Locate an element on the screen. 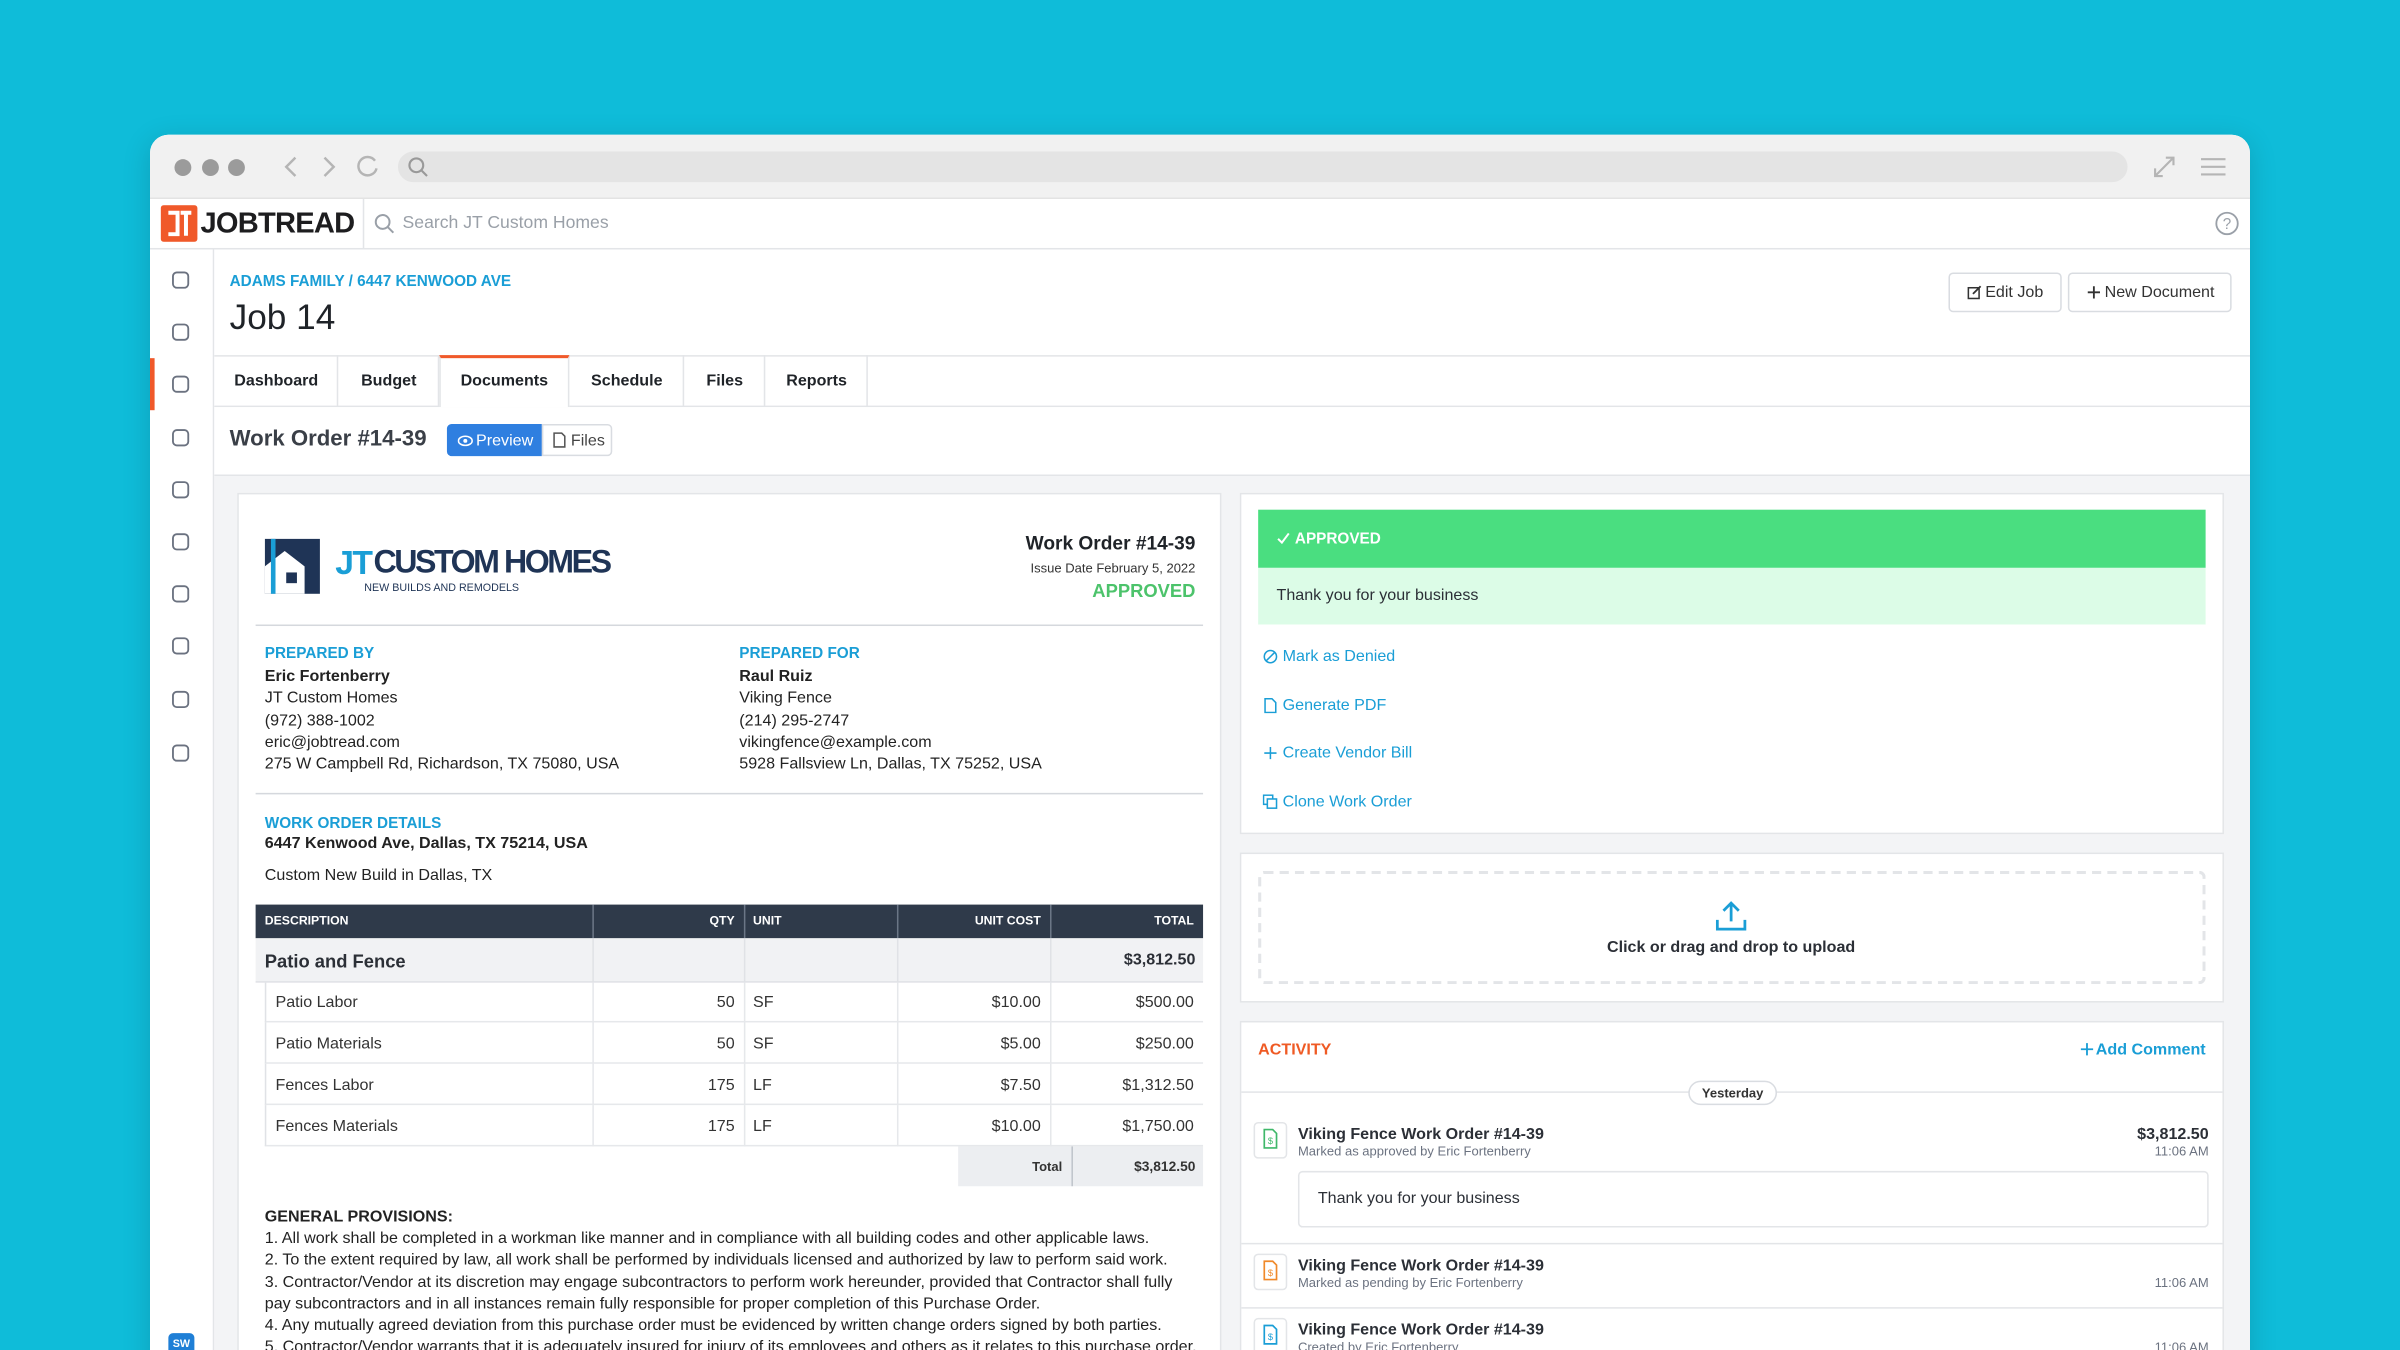  divider is located at coordinates (729, 625).